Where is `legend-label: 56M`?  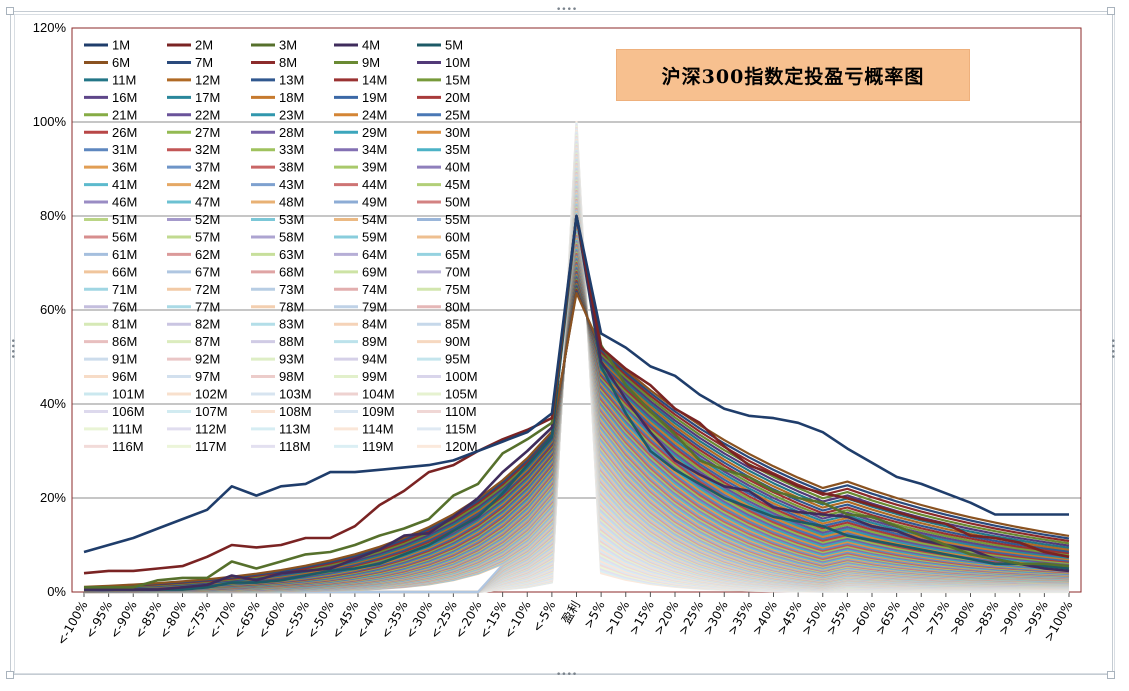
legend-label: 56M is located at coordinates (124, 236).